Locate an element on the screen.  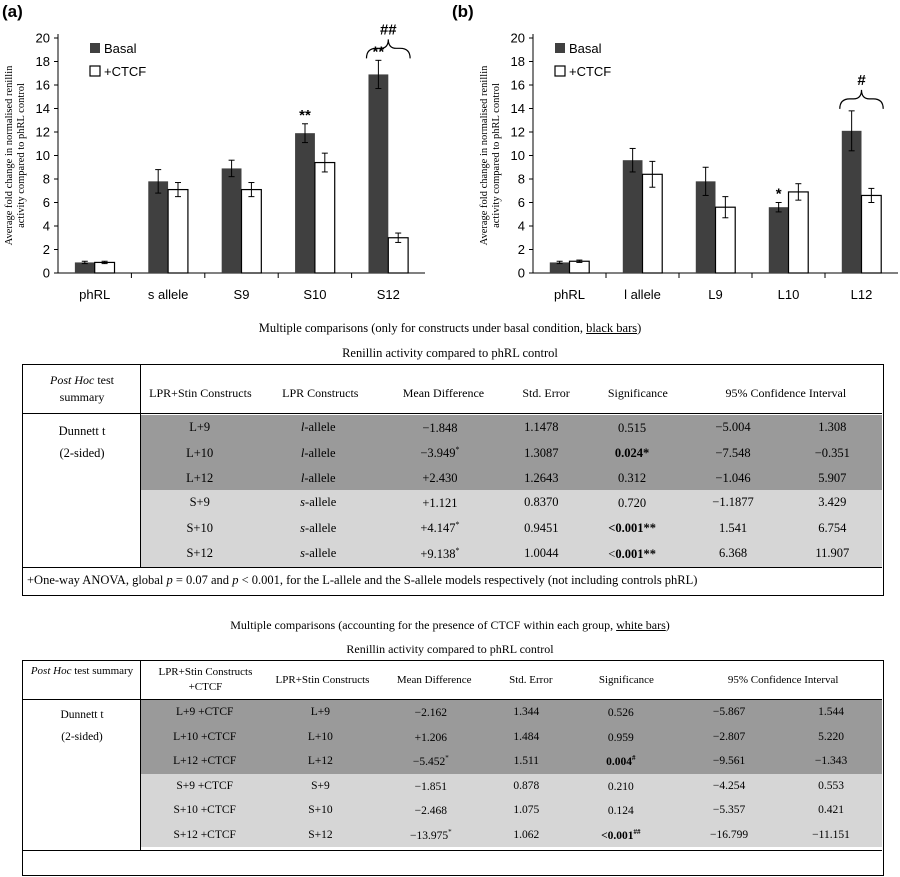
table2-header-divider is located at coordinates (452, 699).